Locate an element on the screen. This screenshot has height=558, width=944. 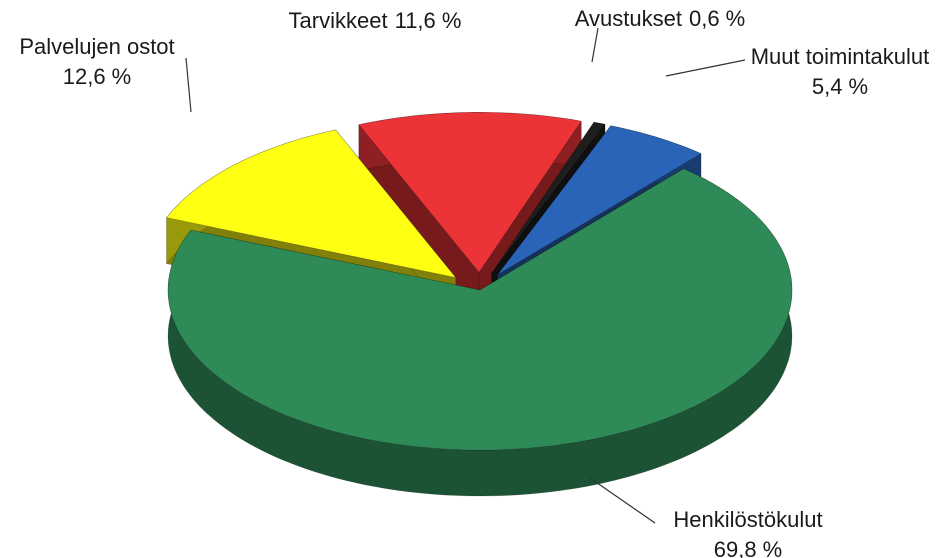
slice-label: Henkilöstökulut is located at coordinates (747, 519).